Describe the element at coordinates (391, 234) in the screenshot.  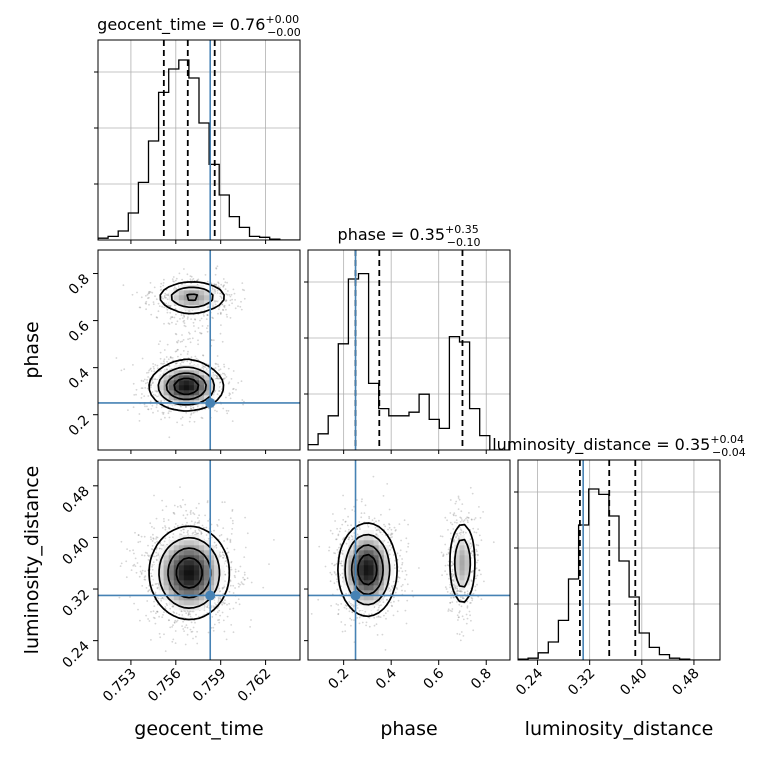
I see `title-main: phase = 0.35` at that location.